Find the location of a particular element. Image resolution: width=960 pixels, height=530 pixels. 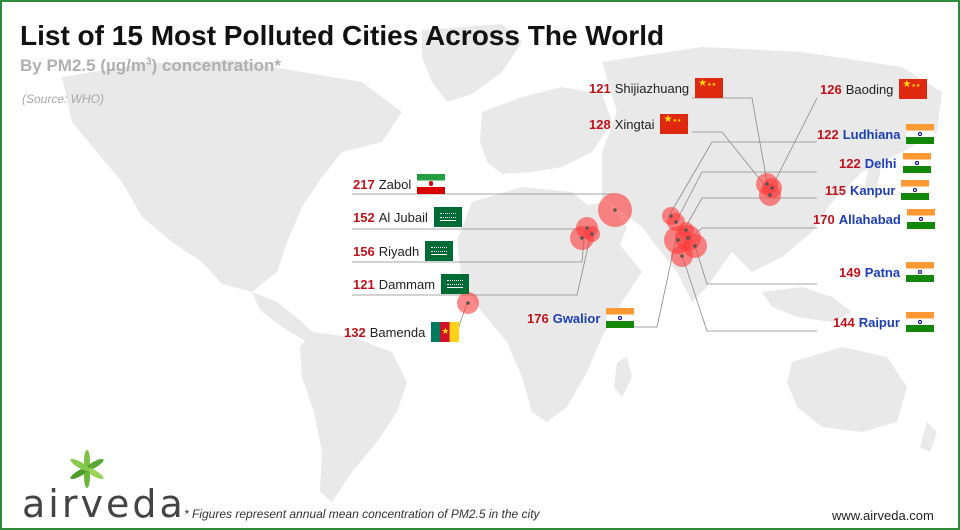

city-label-kanpur: 115 Kanpur is located at coordinates (877, 190).